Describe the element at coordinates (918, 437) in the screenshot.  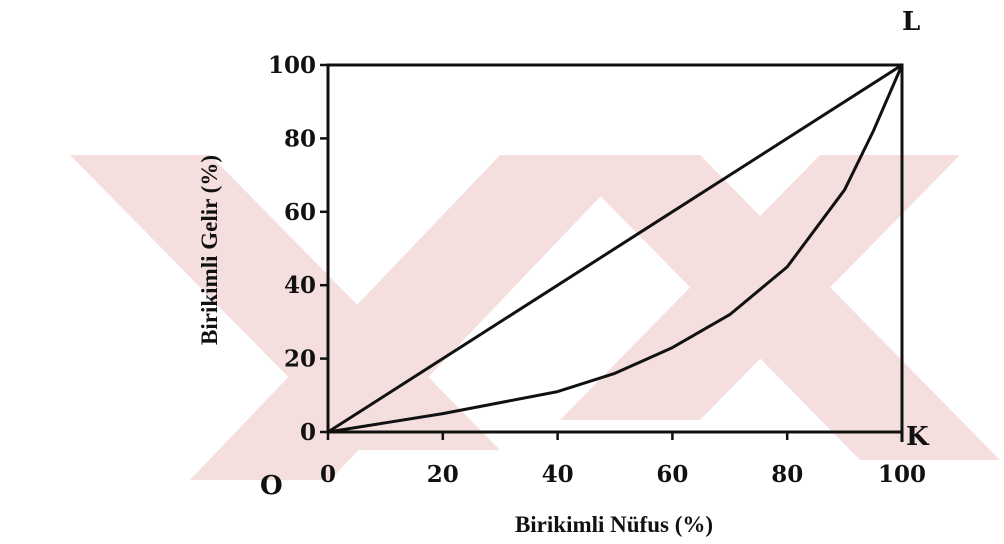
I see `point-k-label: K` at that location.